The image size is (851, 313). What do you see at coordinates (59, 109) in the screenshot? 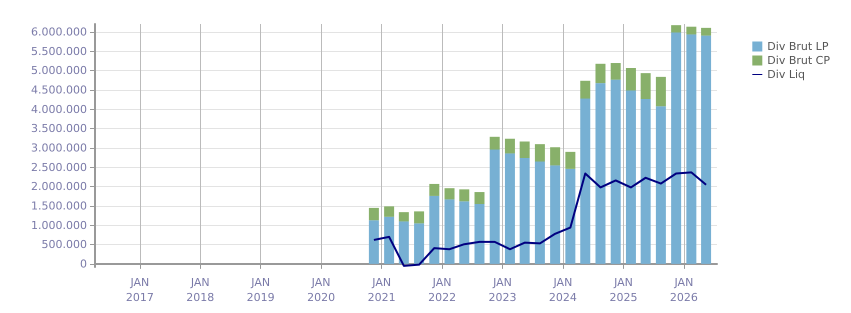
I see `y-tick-label: 4.000.000` at bounding box center [59, 109].